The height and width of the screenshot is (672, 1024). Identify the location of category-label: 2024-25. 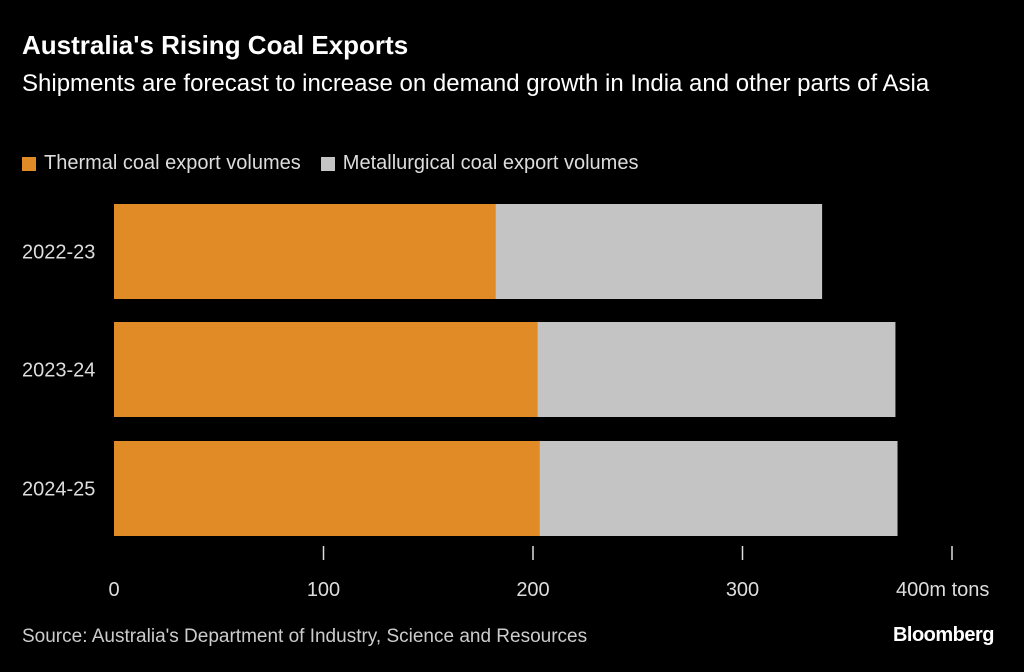
(58, 490).